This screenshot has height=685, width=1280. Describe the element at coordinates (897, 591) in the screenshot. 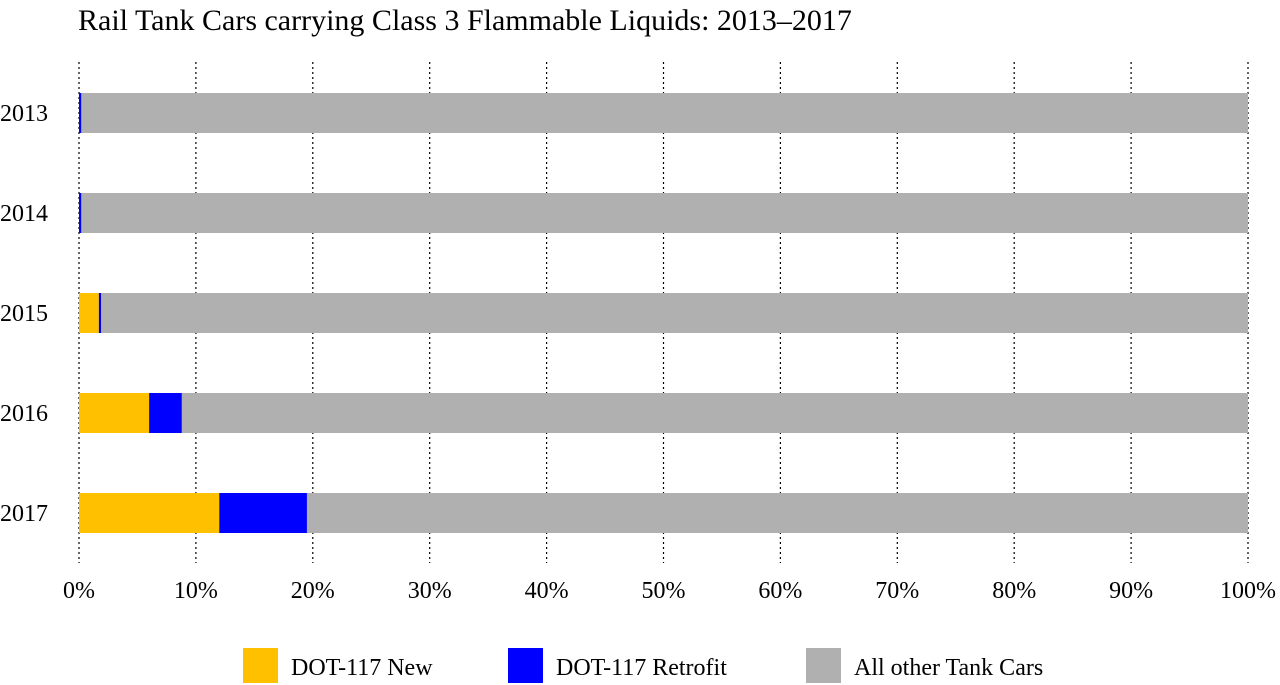

I see `x-tick-label: 70%` at that location.